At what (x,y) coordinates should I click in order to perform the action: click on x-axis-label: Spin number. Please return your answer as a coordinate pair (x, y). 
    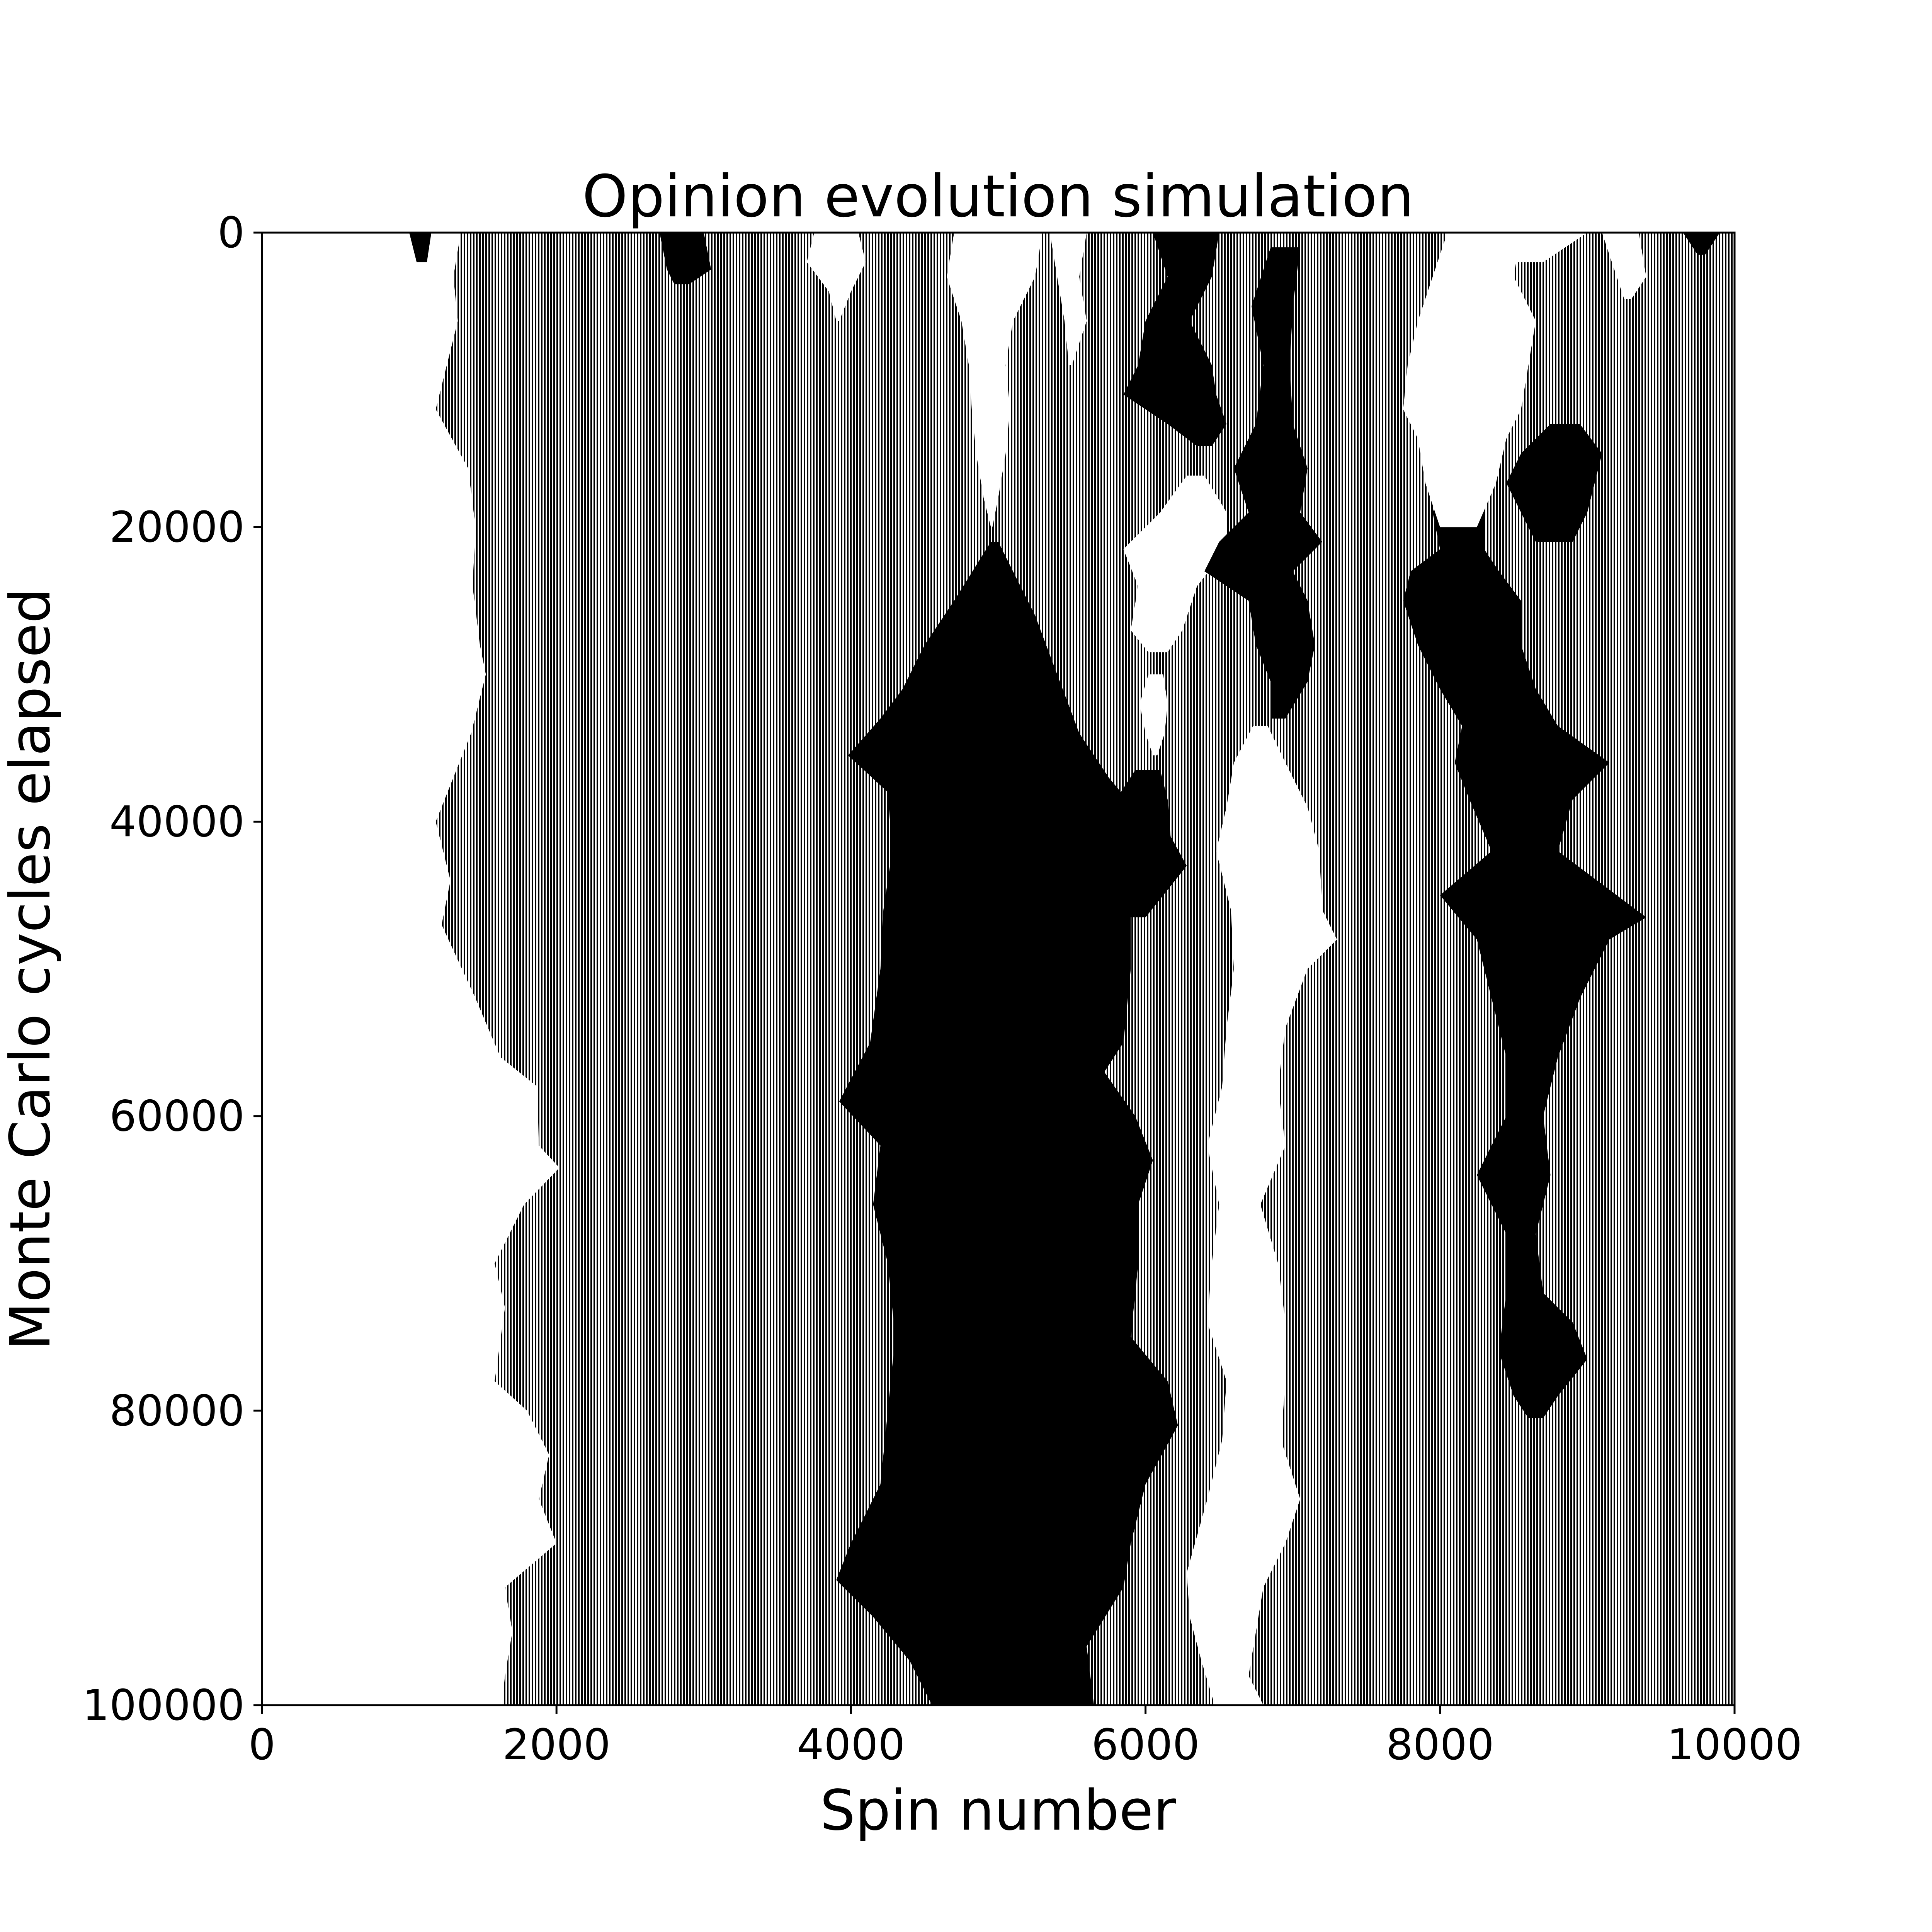
    Looking at the image, I should click on (999, 1811).